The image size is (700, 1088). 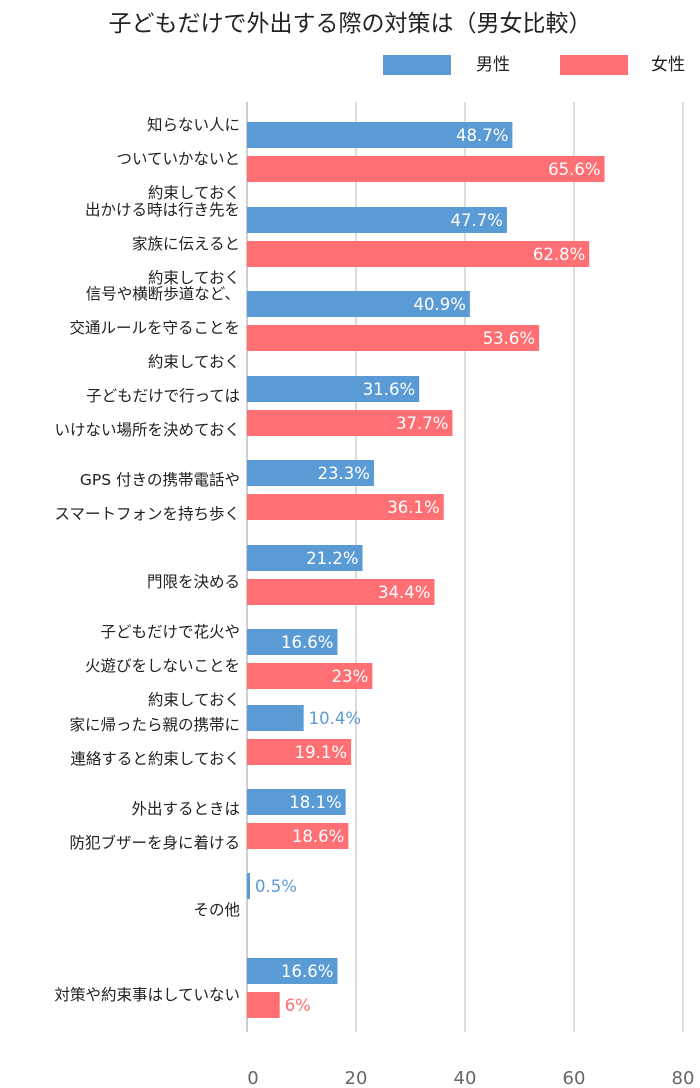 What do you see at coordinates (170, 632) in the screenshot?
I see `category-label: 子どもだけで花火や` at bounding box center [170, 632].